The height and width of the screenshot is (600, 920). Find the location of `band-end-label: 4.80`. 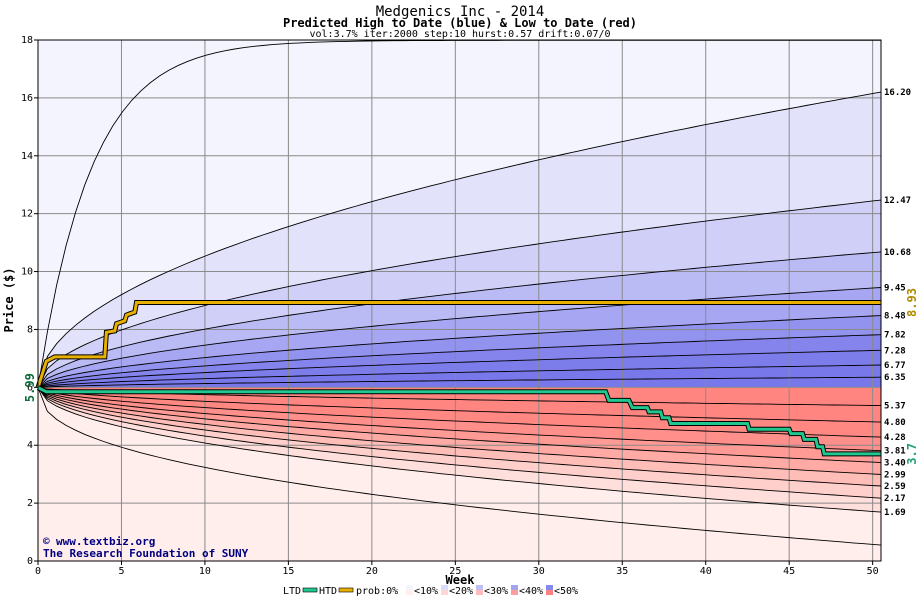

band-end-label: 4.80 is located at coordinates (895, 423).